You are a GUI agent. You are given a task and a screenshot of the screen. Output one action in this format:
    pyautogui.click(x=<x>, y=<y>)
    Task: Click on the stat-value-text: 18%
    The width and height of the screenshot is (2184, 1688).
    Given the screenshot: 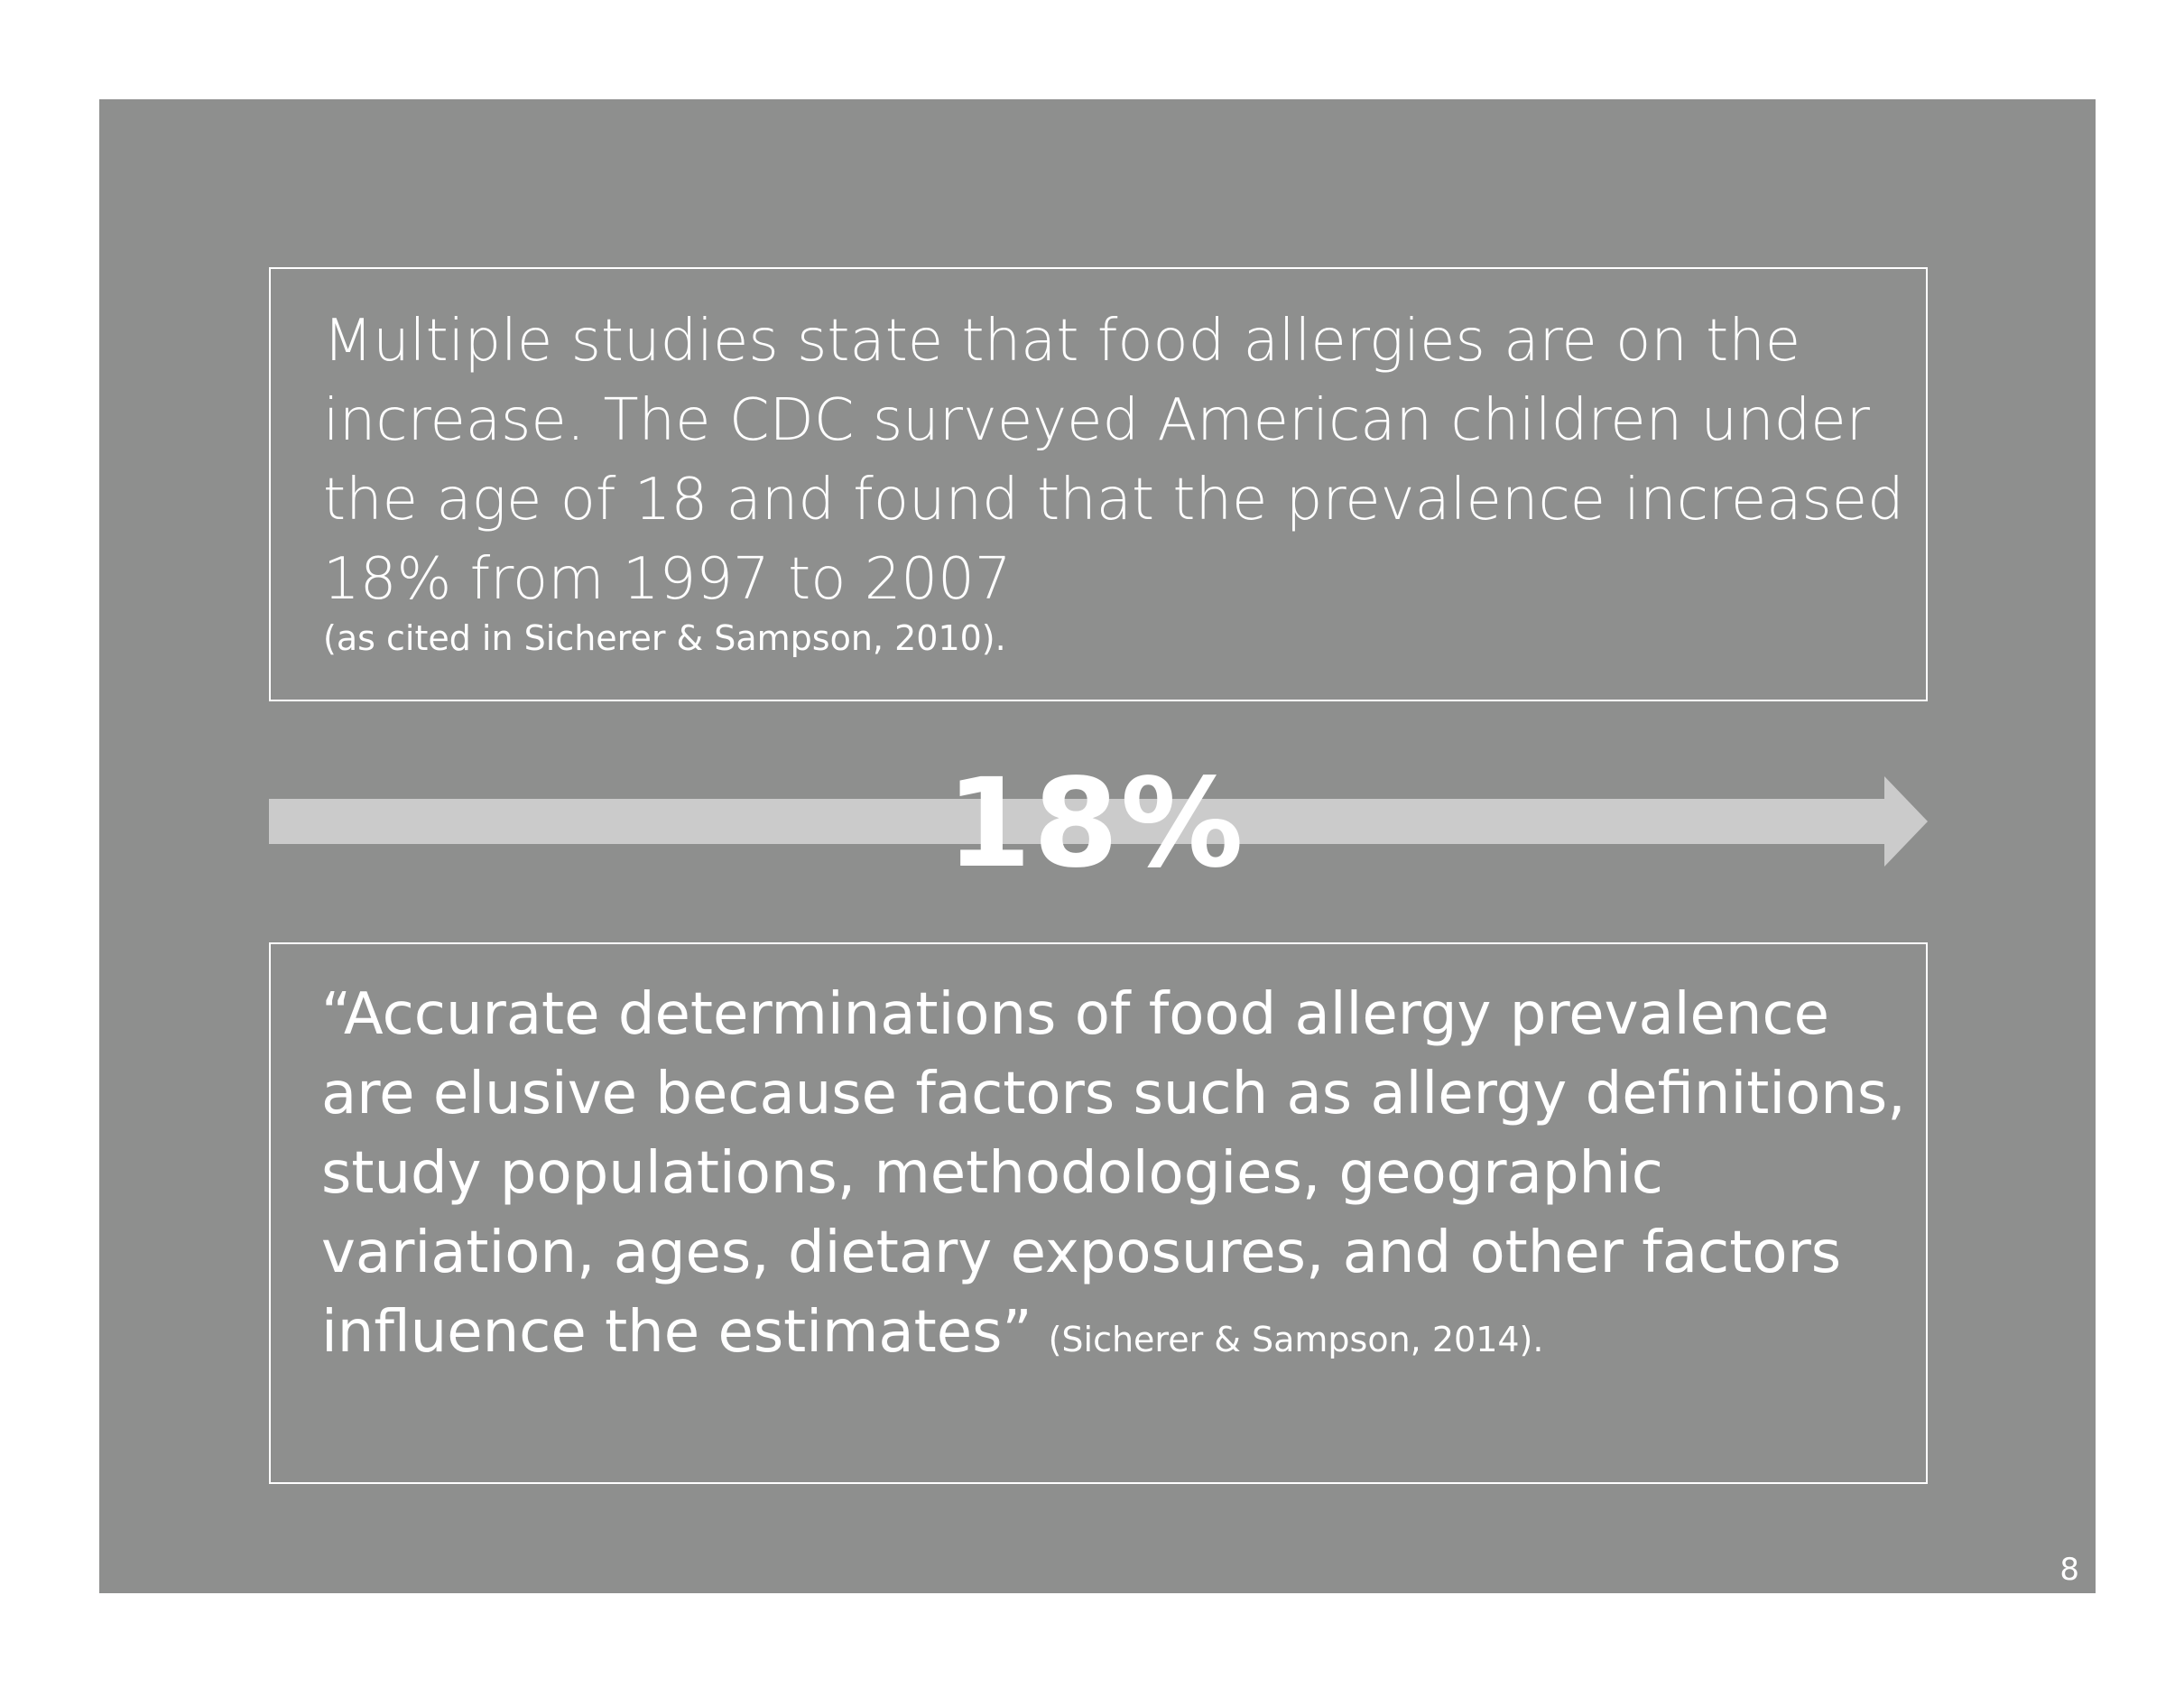 What is the action you would take?
    pyautogui.click(x=1095, y=824)
    